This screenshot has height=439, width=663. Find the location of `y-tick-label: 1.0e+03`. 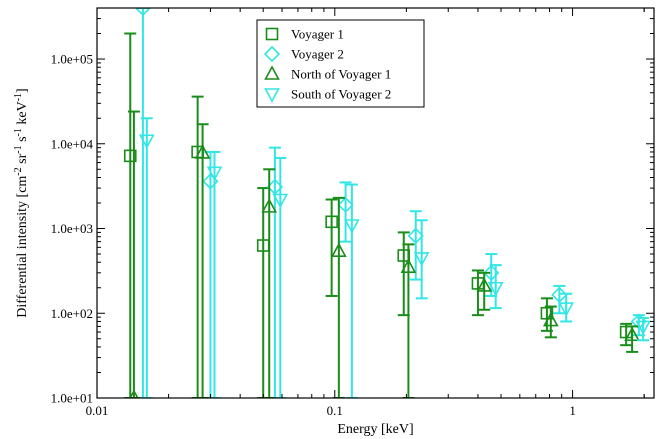

y-tick-label: 1.0e+03 is located at coordinates (72, 228).